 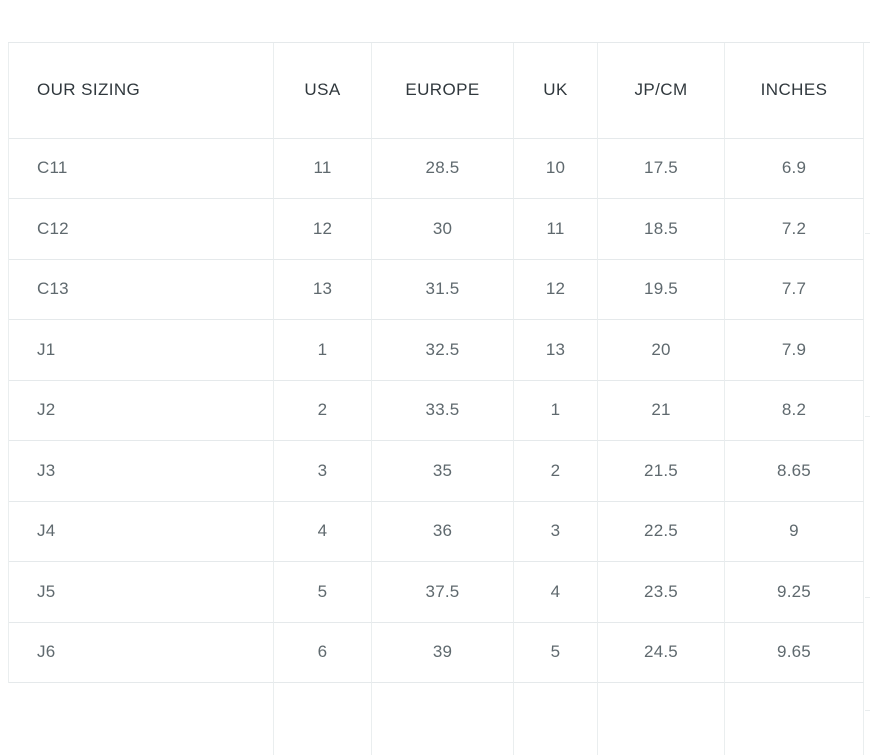 What do you see at coordinates (556, 289) in the screenshot?
I see `cell-uk: 12` at bounding box center [556, 289].